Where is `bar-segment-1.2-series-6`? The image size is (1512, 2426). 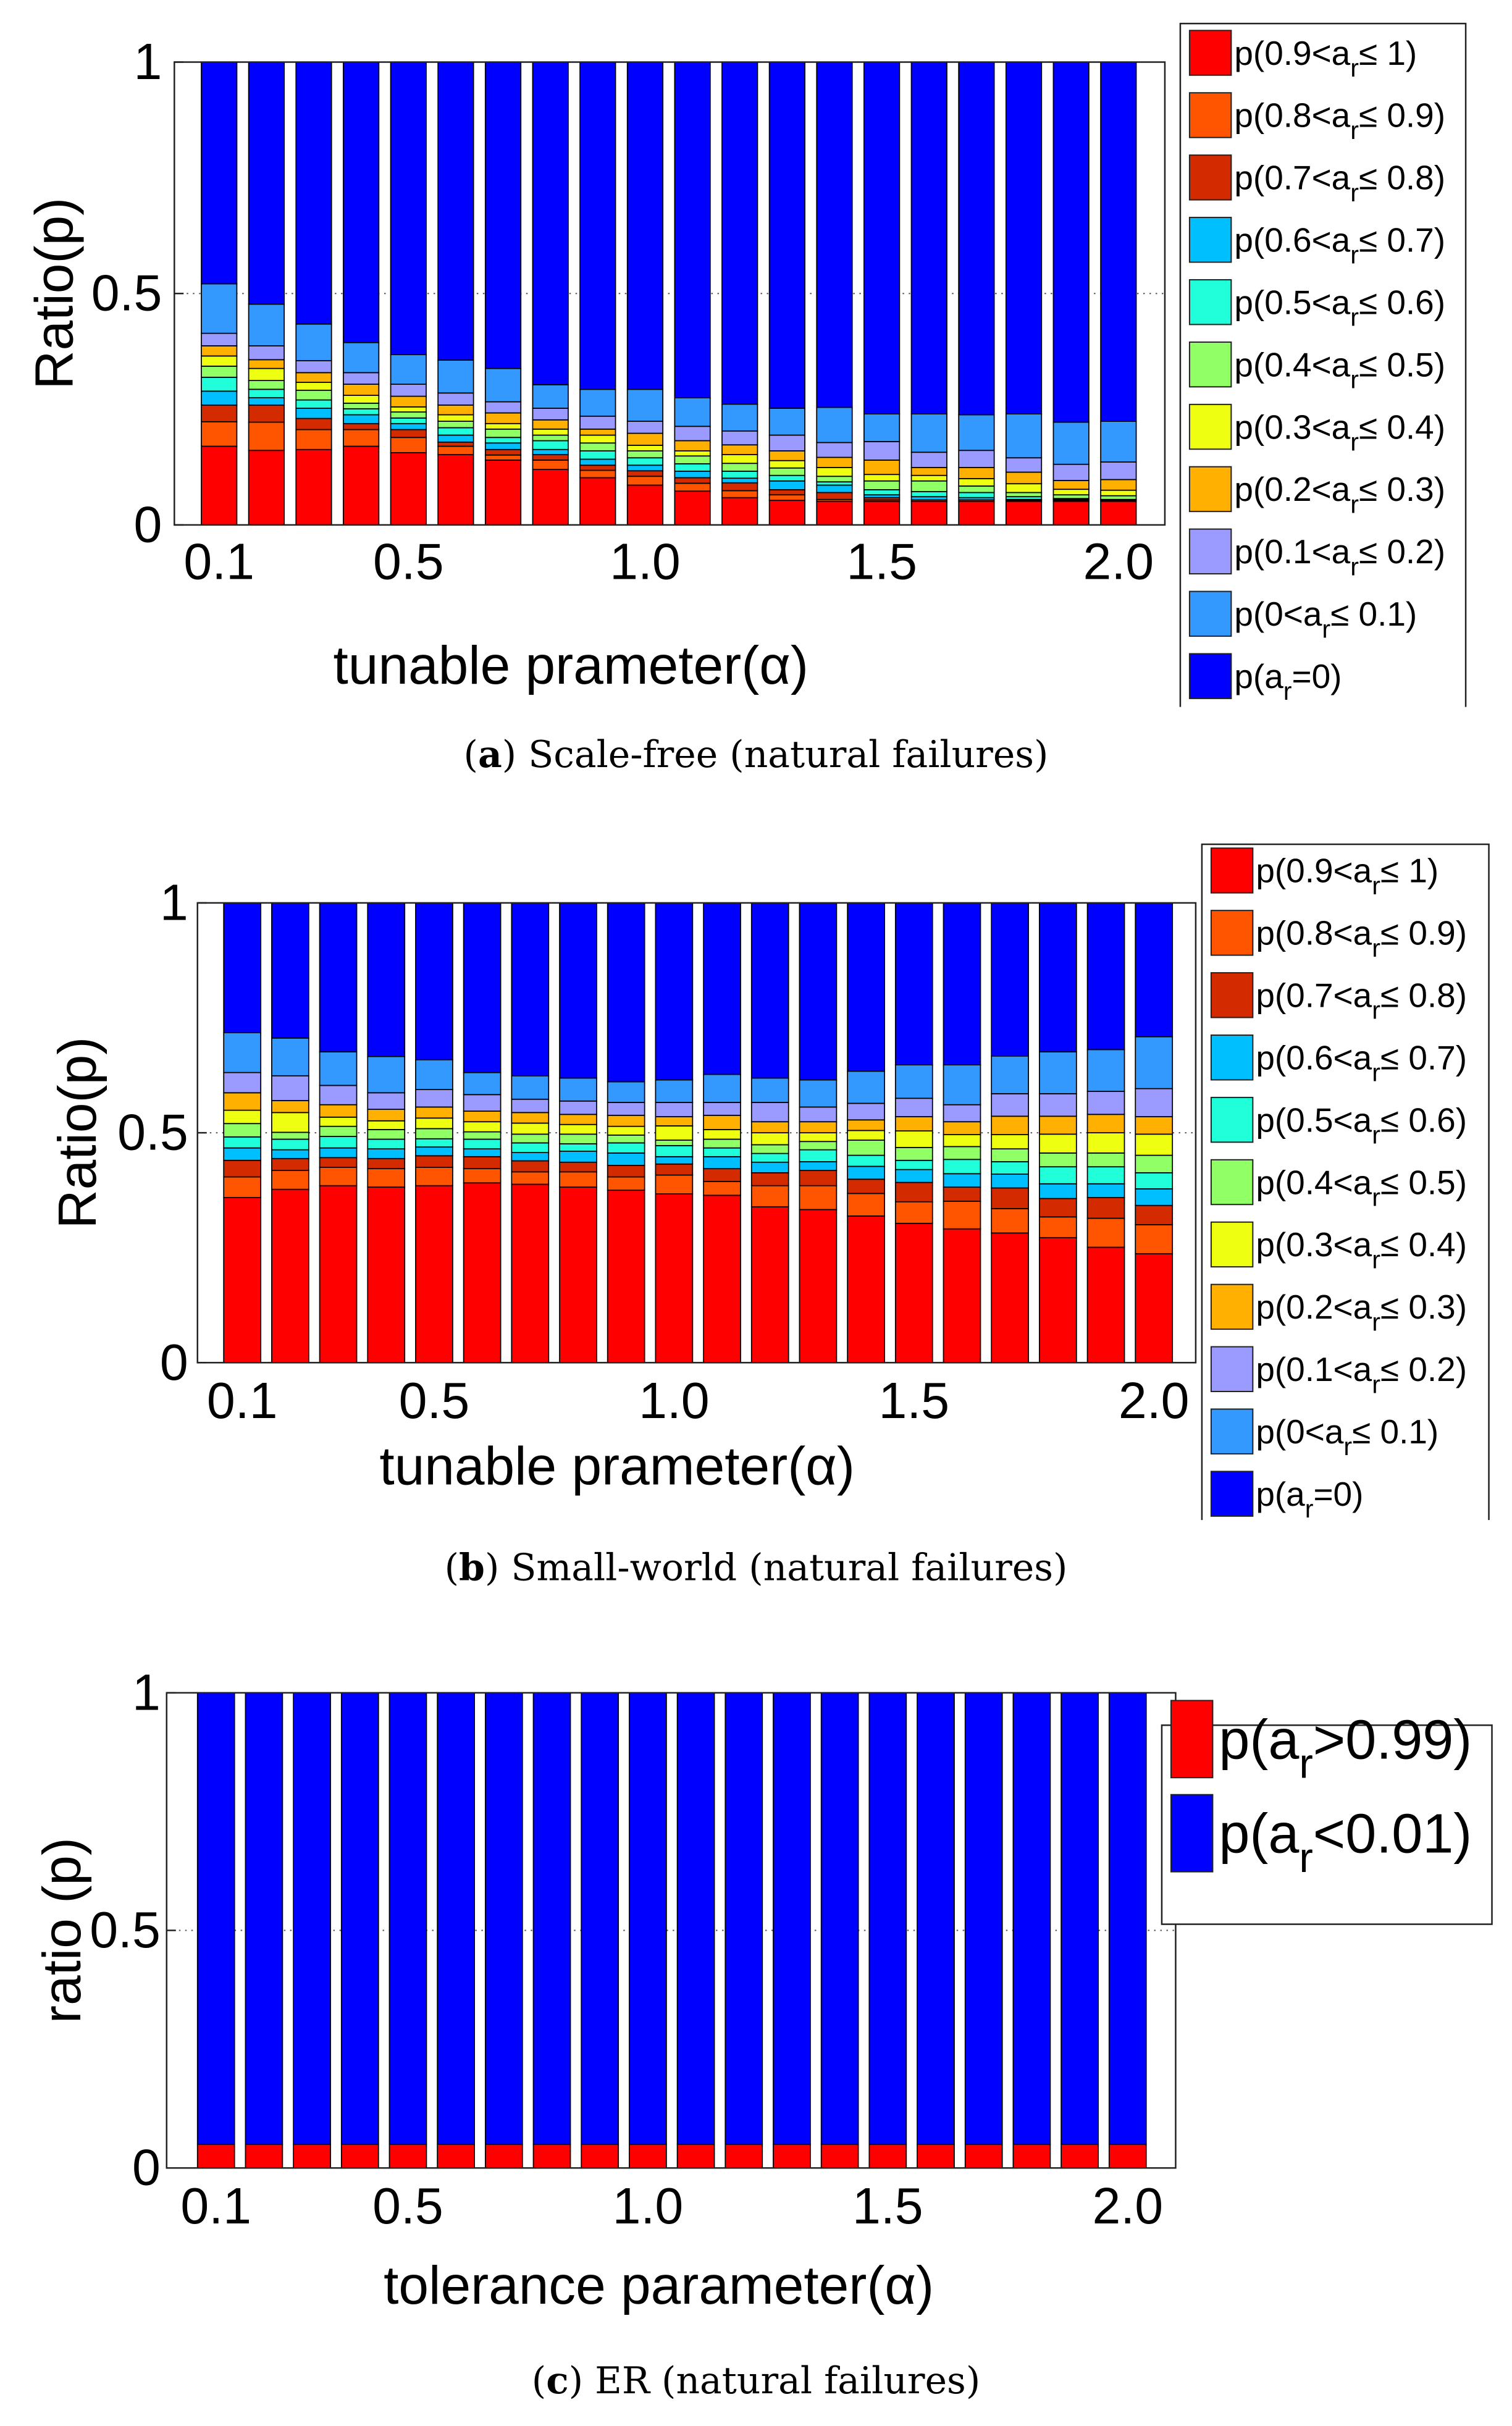
bar-segment-1.2-series-6 is located at coordinates (769, 1139).